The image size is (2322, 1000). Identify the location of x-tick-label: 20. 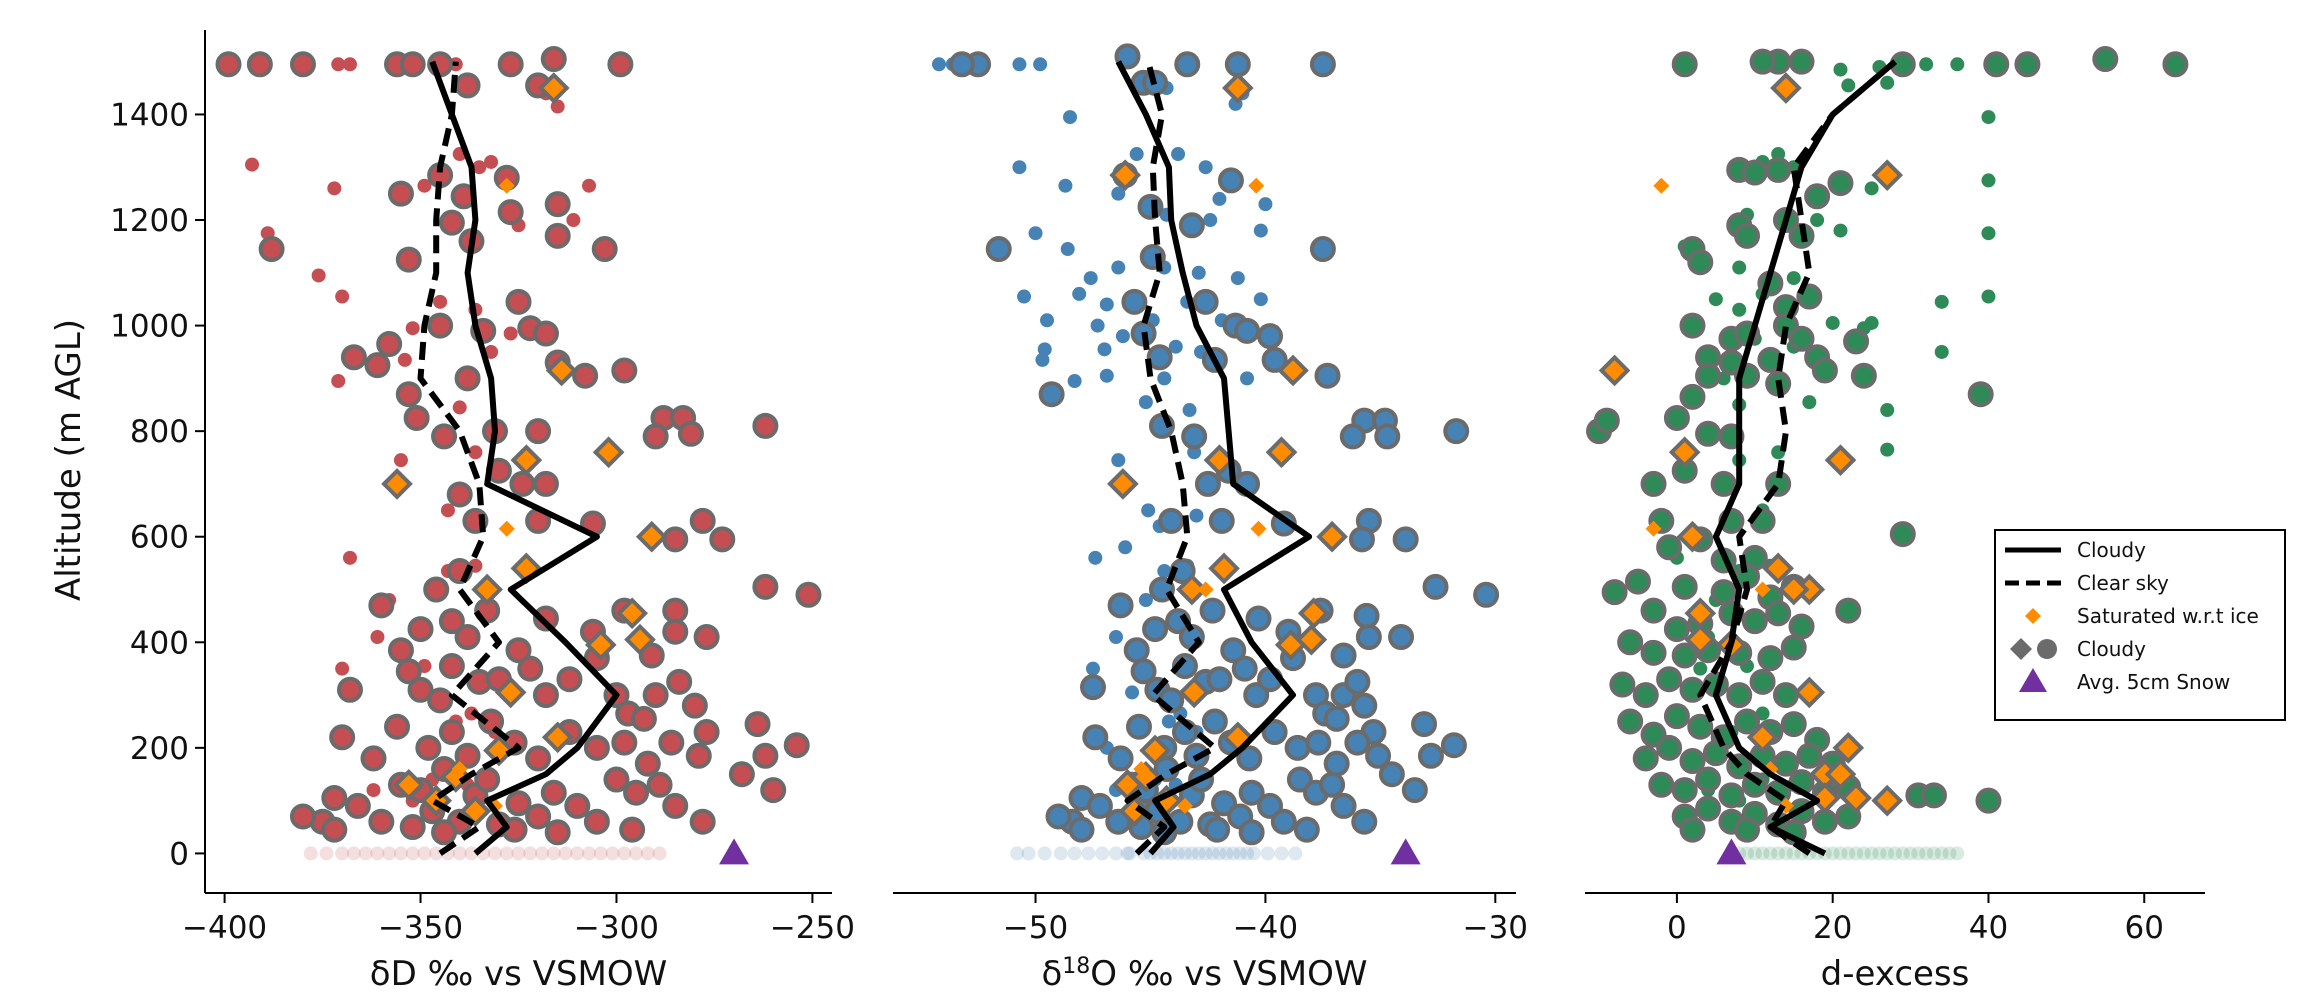
(1832, 928).